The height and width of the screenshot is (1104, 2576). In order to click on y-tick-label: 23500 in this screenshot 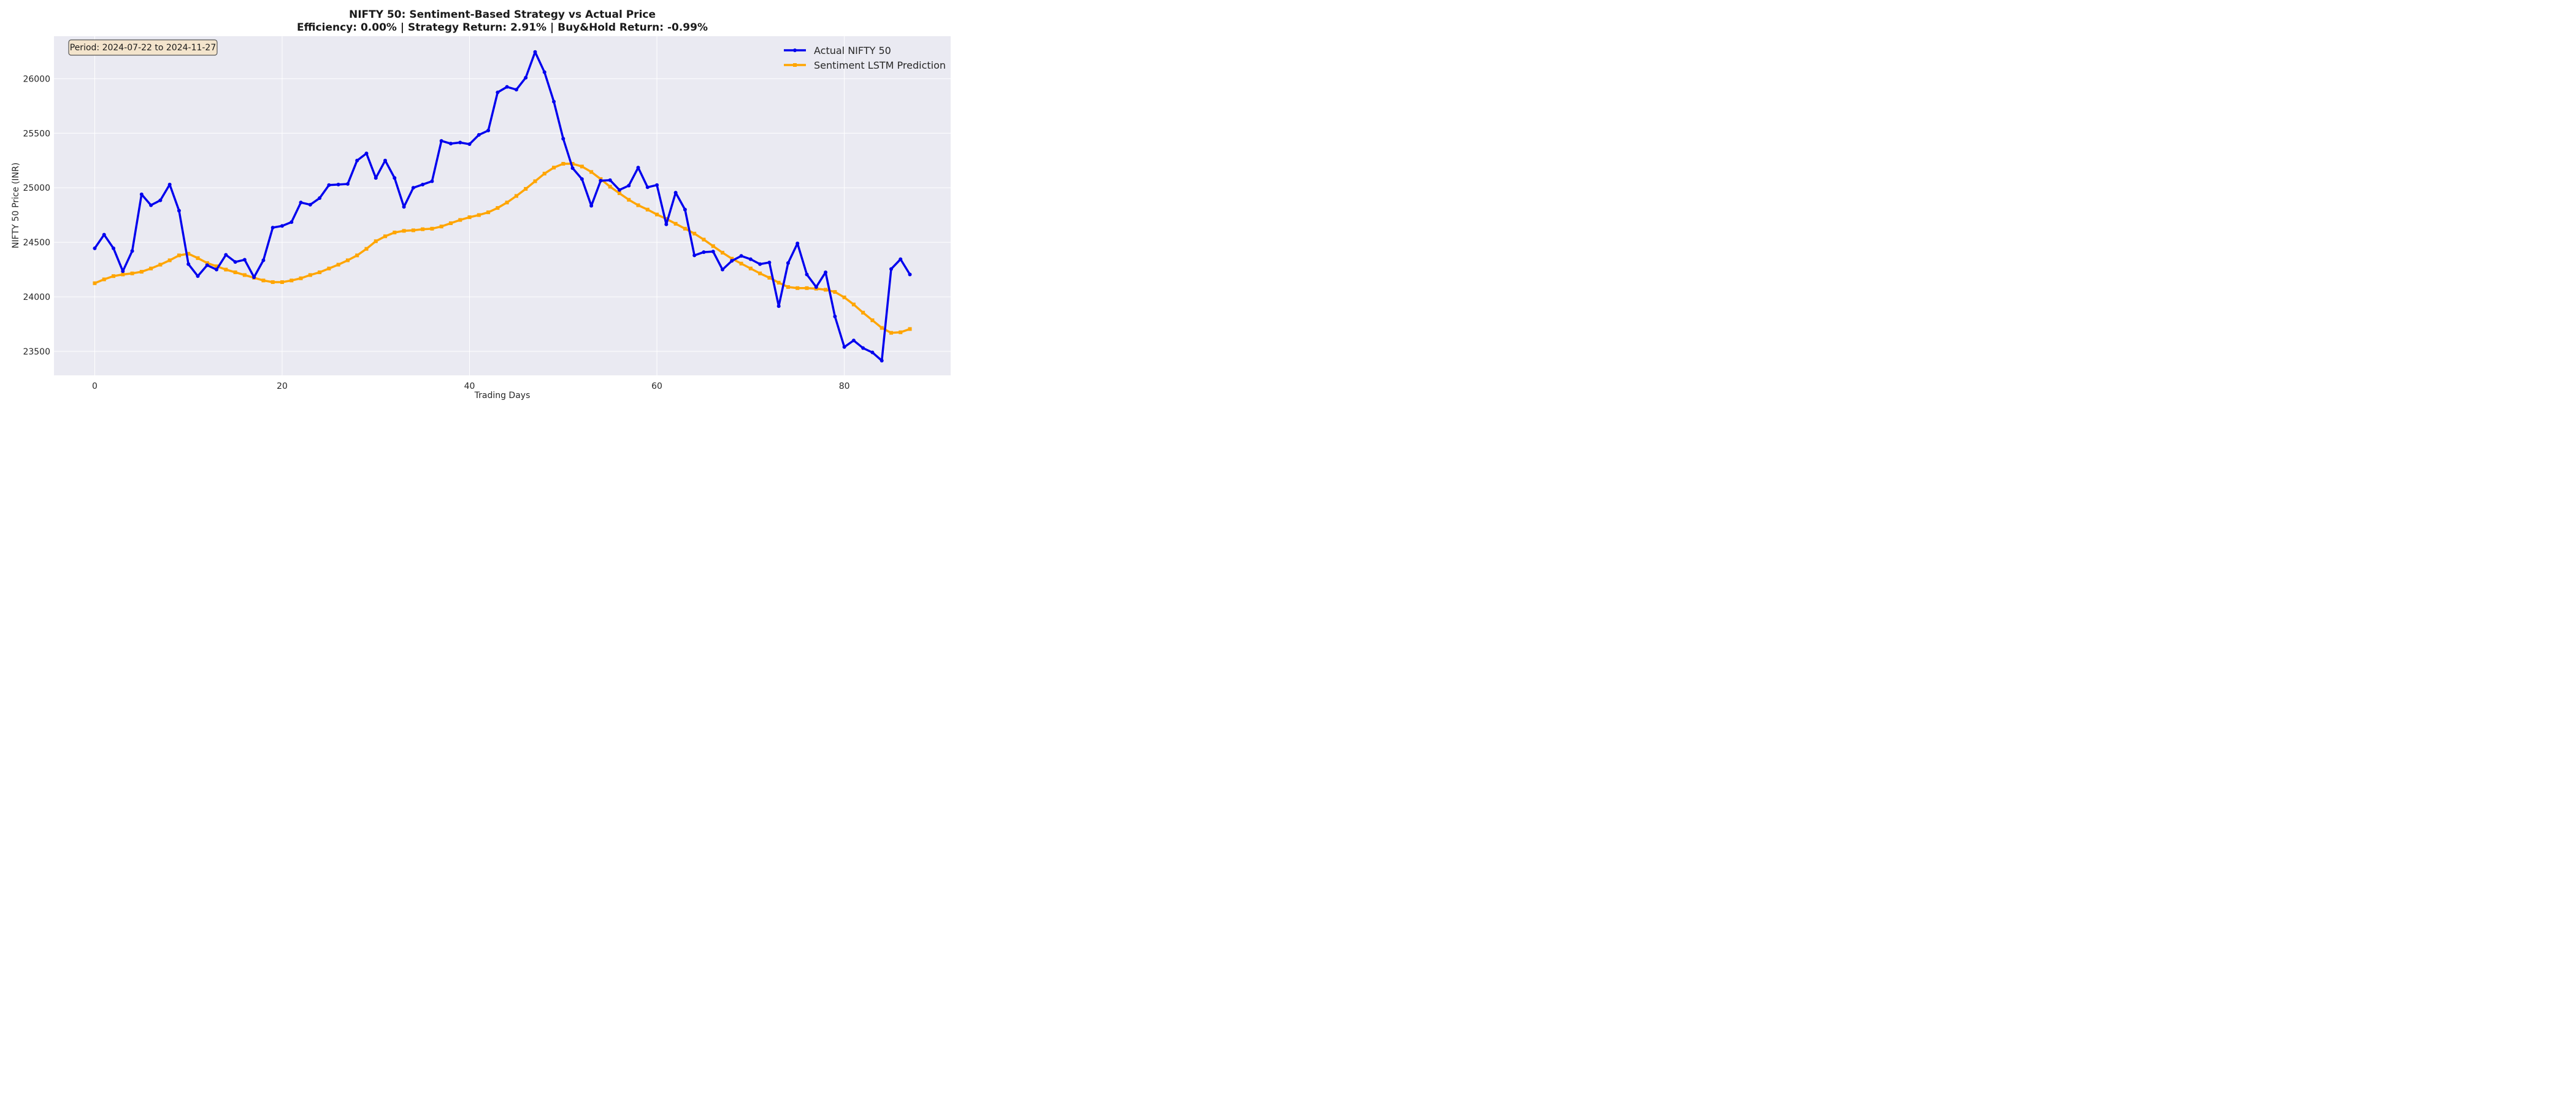, I will do `click(36, 352)`.